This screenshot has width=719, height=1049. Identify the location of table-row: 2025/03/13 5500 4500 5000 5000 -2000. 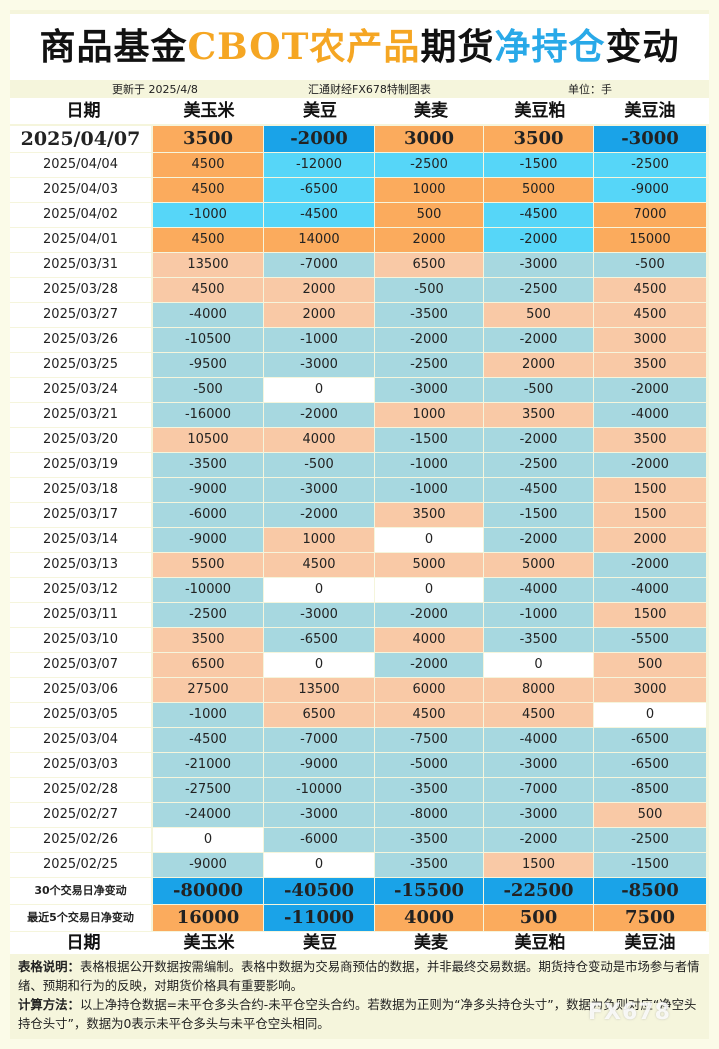
(359, 565).